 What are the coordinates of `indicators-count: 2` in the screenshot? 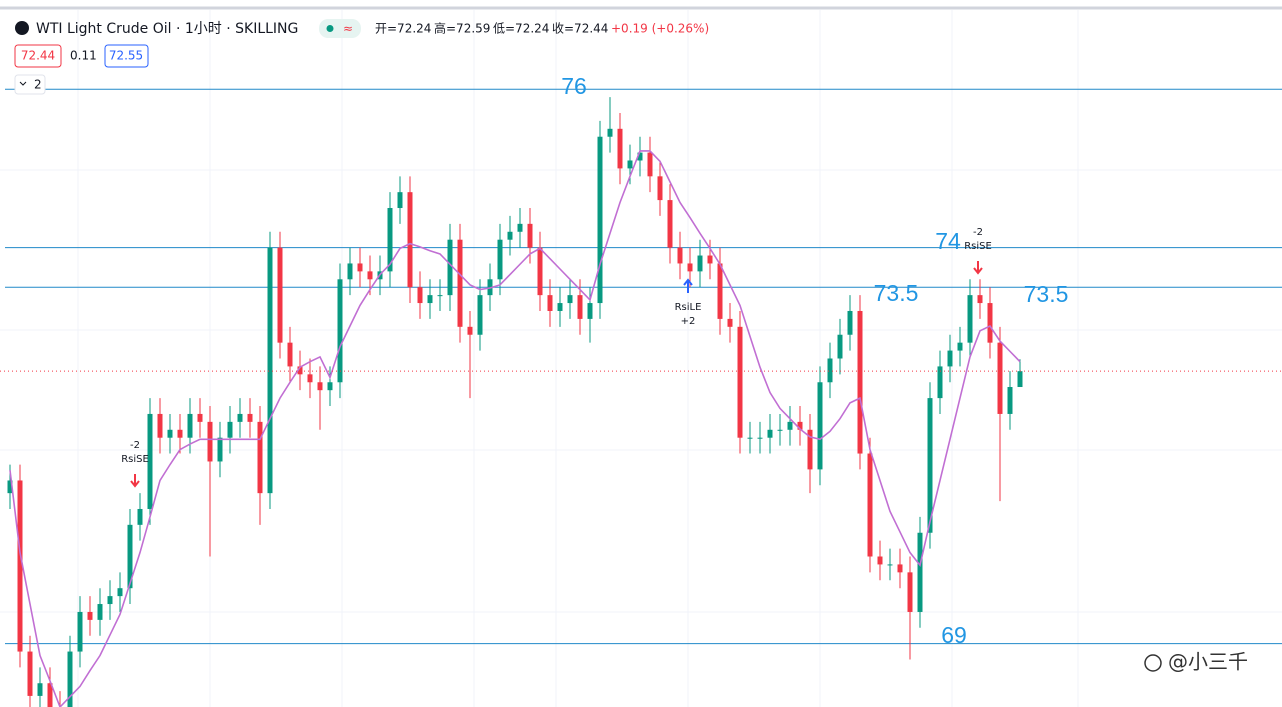 It's located at (38, 85).